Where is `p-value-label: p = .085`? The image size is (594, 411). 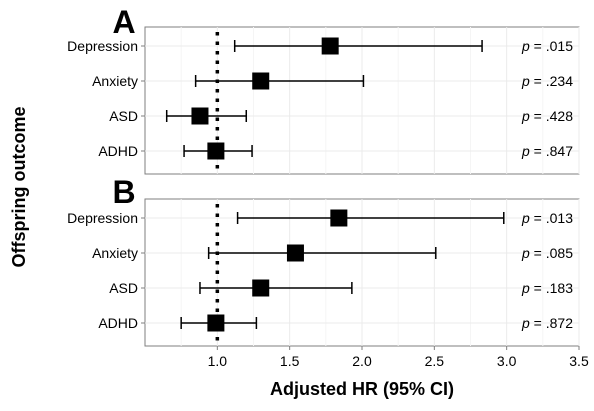
p-value-label: p = .085 is located at coordinates (547, 253).